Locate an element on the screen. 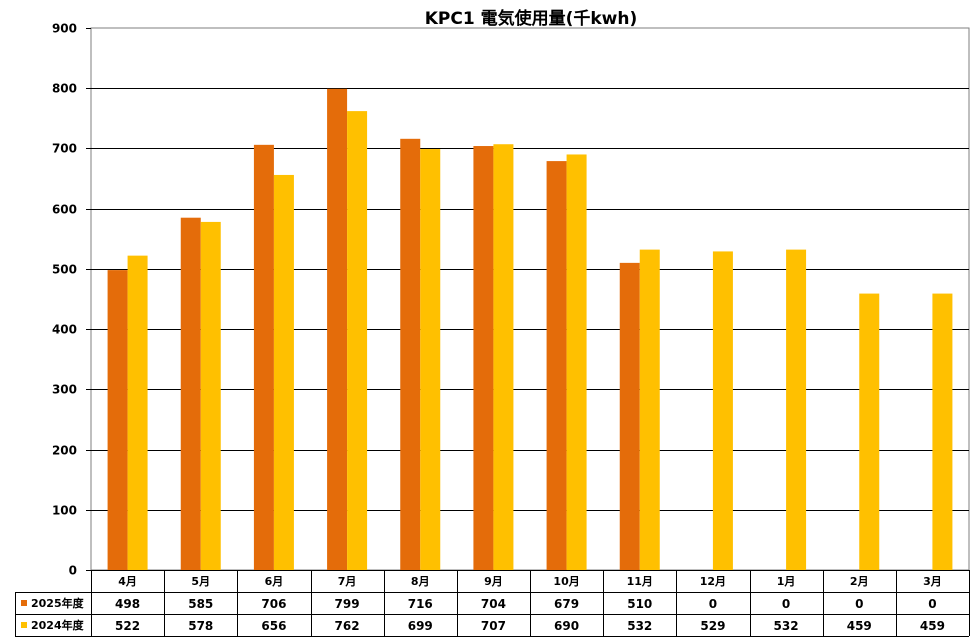 The image size is (977, 638). data-label: 690 is located at coordinates (566, 626).